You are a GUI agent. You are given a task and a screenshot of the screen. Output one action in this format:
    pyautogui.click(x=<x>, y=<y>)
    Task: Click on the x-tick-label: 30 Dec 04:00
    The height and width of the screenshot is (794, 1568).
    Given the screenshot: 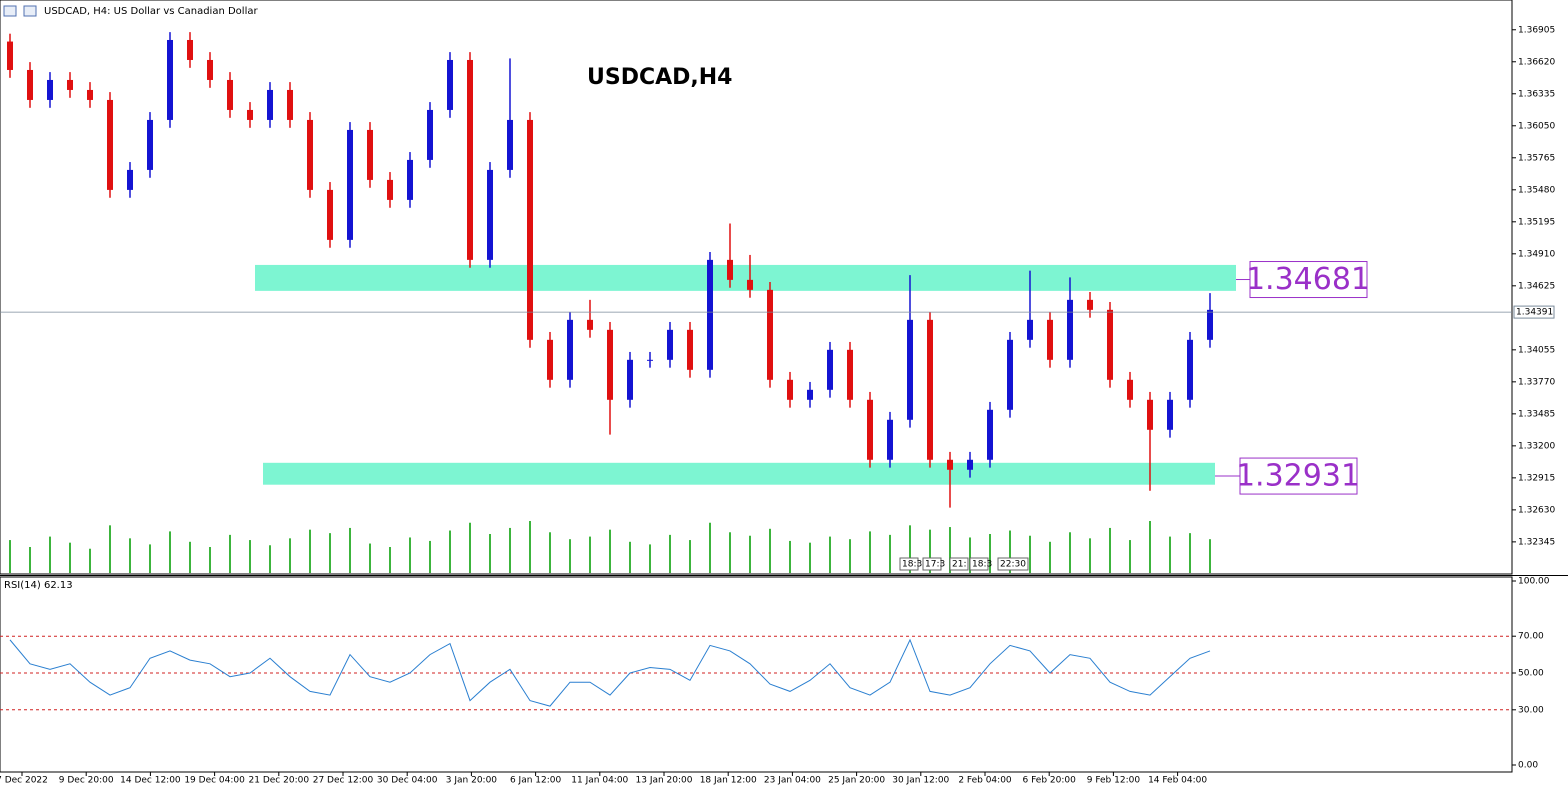 What is the action you would take?
    pyautogui.click(x=407, y=781)
    